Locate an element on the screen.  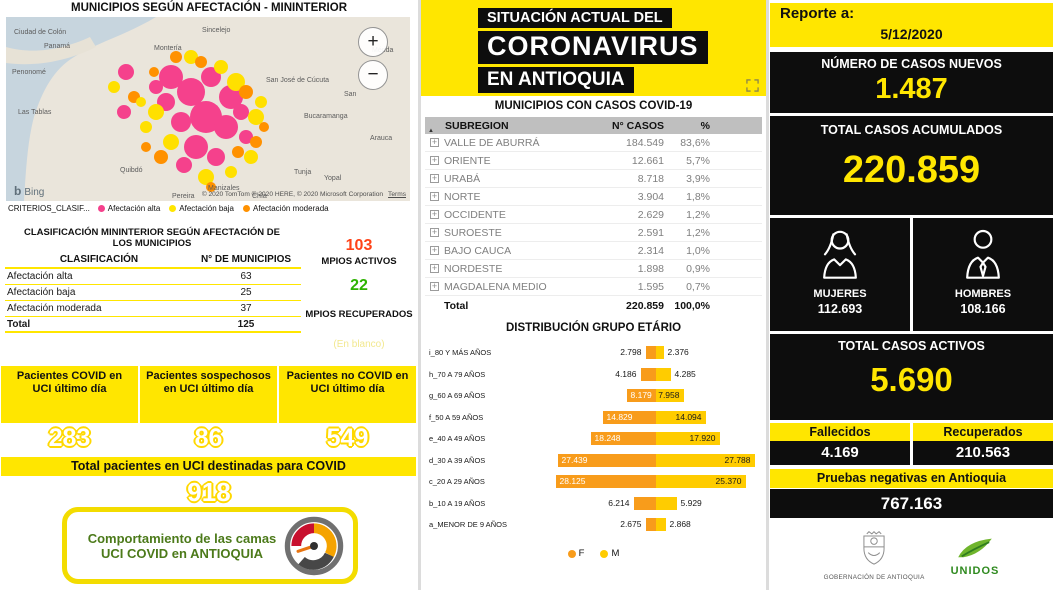
map-place-label: Panamá is located at coordinates (57, 46).